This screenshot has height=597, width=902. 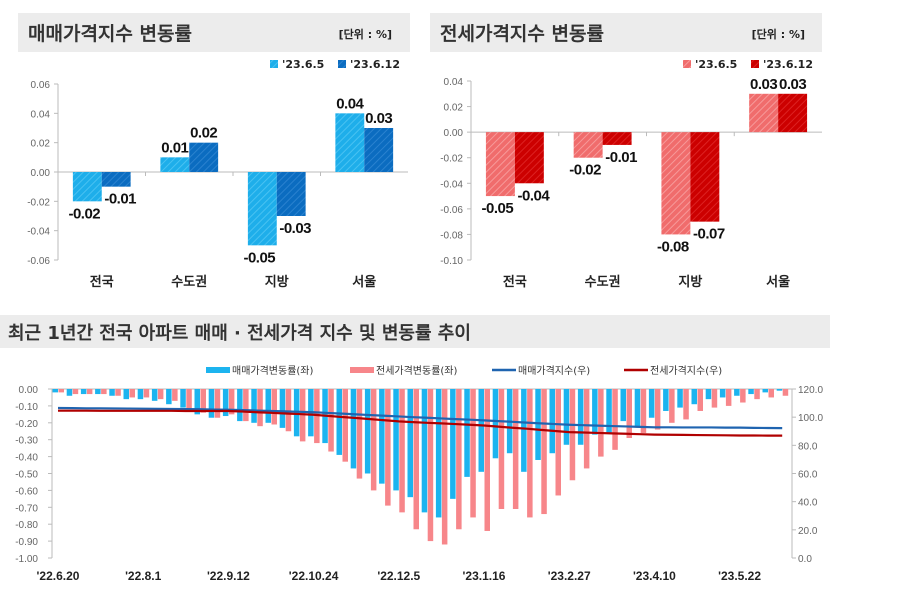 What do you see at coordinates (38, 232) in the screenshot?
I see `y-tick-label: -0.04` at bounding box center [38, 232].